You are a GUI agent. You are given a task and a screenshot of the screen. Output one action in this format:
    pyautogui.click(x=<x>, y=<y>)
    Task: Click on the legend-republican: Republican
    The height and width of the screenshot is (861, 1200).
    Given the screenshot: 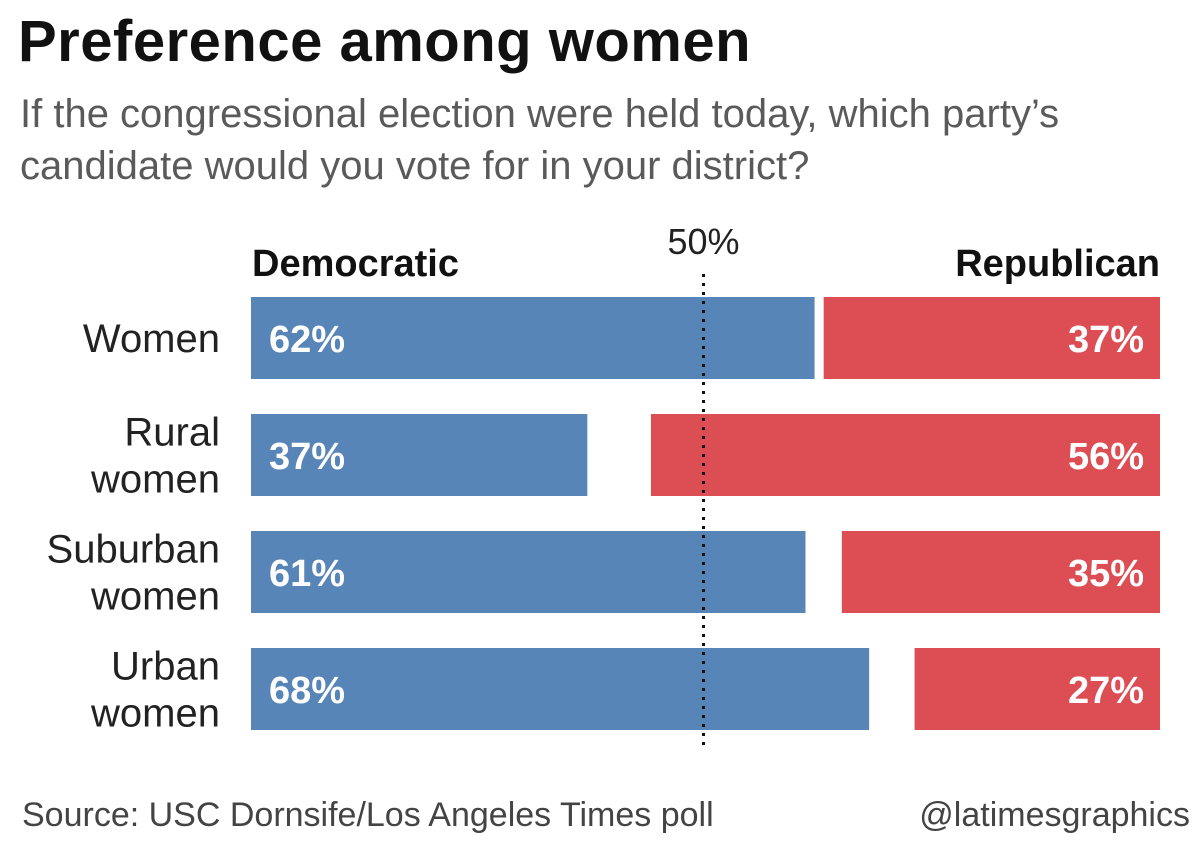 What is the action you would take?
    pyautogui.click(x=1057, y=264)
    